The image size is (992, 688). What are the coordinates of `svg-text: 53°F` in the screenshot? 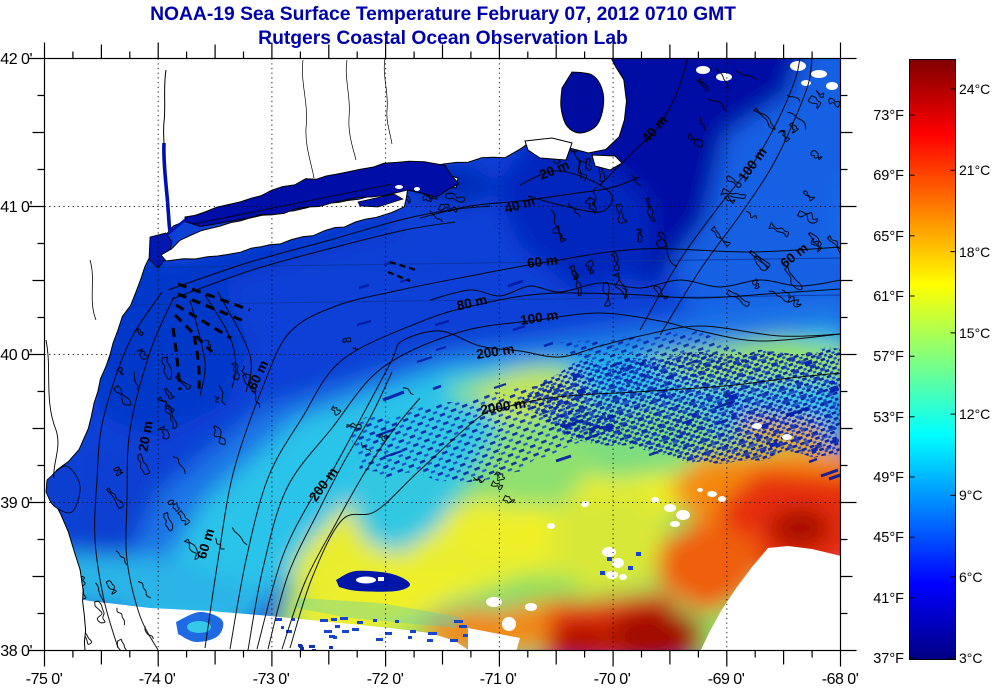 It's located at (888, 418).